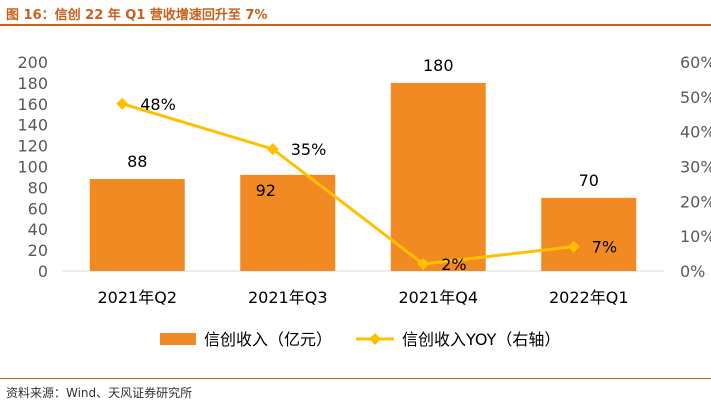  What do you see at coordinates (32, 83) in the screenshot?
I see `y-left-tick-label: 180` at bounding box center [32, 83].